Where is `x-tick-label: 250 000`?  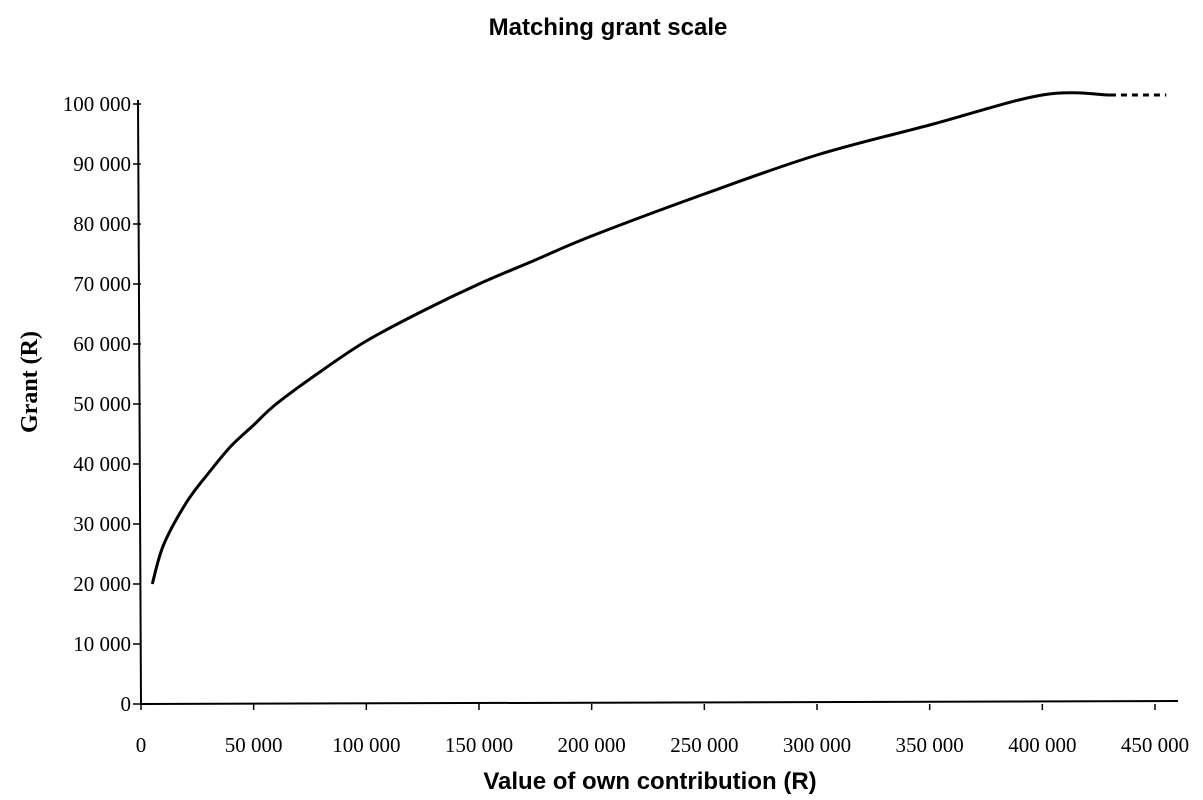 x-tick-label: 250 000 is located at coordinates (704, 745).